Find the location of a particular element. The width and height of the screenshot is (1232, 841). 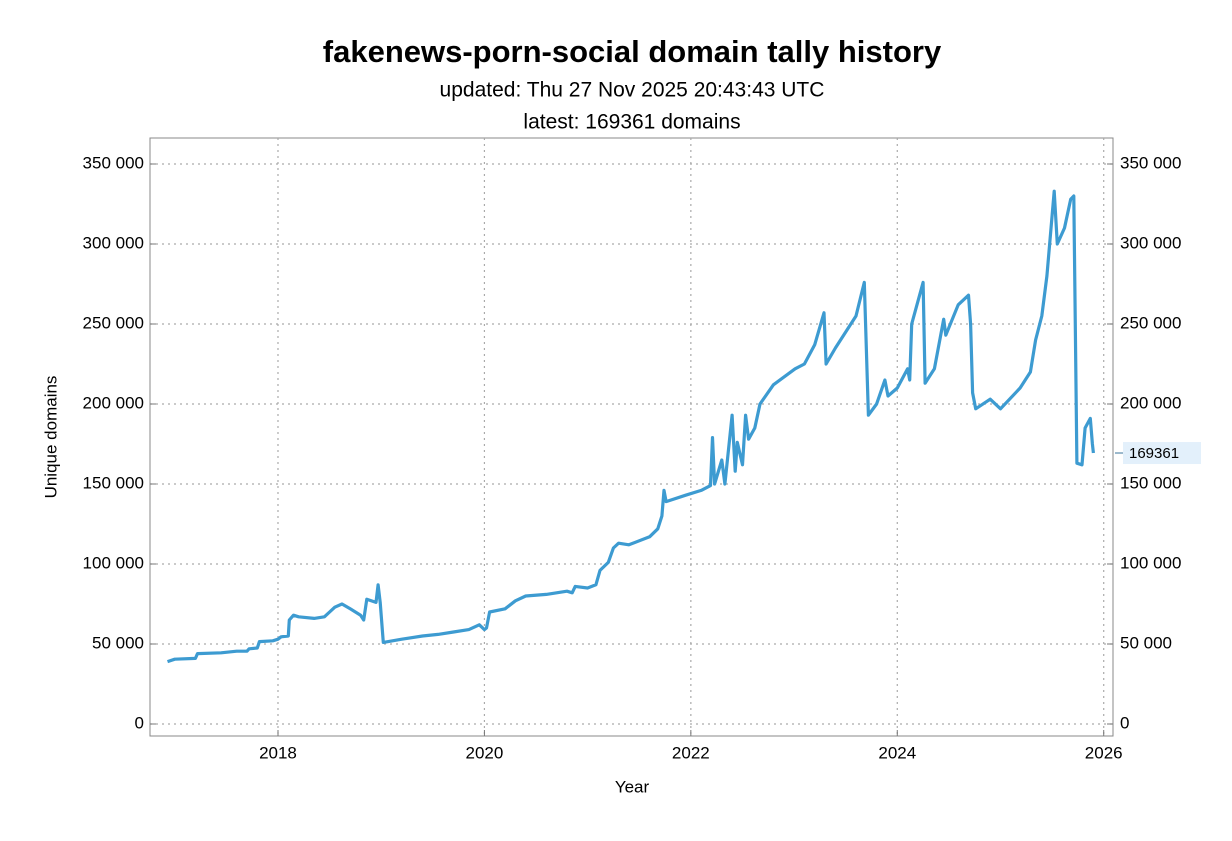

y2-tick-label: 350 000 is located at coordinates (1150, 162).